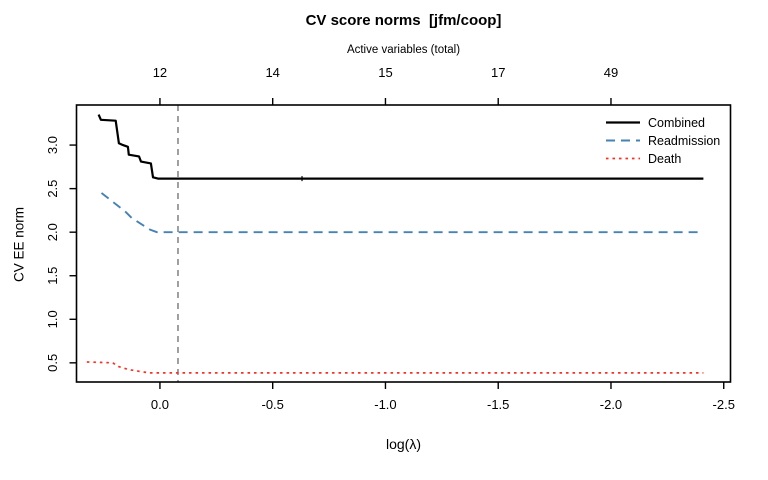 This screenshot has width=768, height=480. Describe the element at coordinates (611, 72) in the screenshot. I see `top-axis-tick-label: 49` at that location.